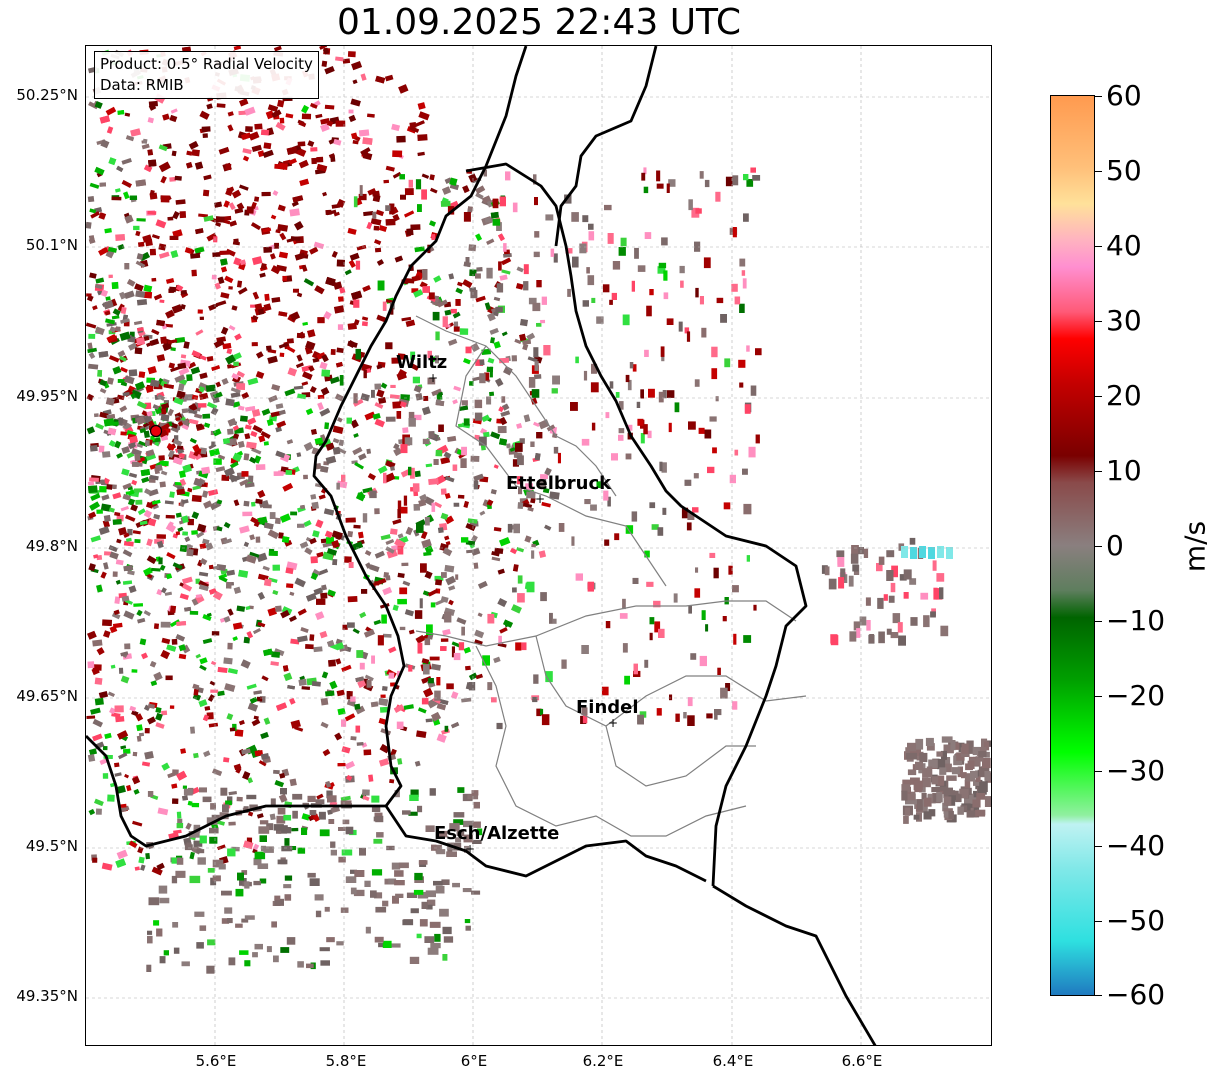  I want to click on lat-tick-label: 49.5°N, so click(51, 846).